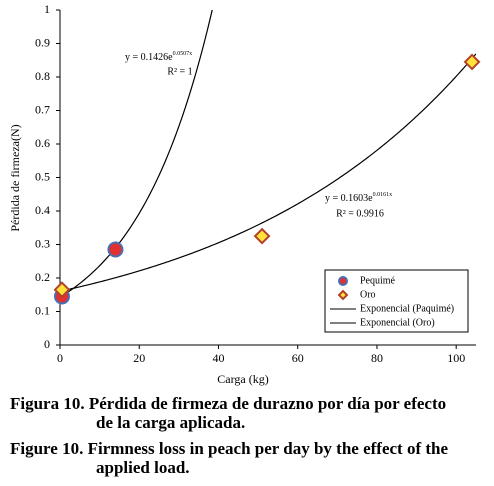 This screenshot has width=494, height=486. I want to click on caption-line: de la carga aplicada., so click(170, 422).